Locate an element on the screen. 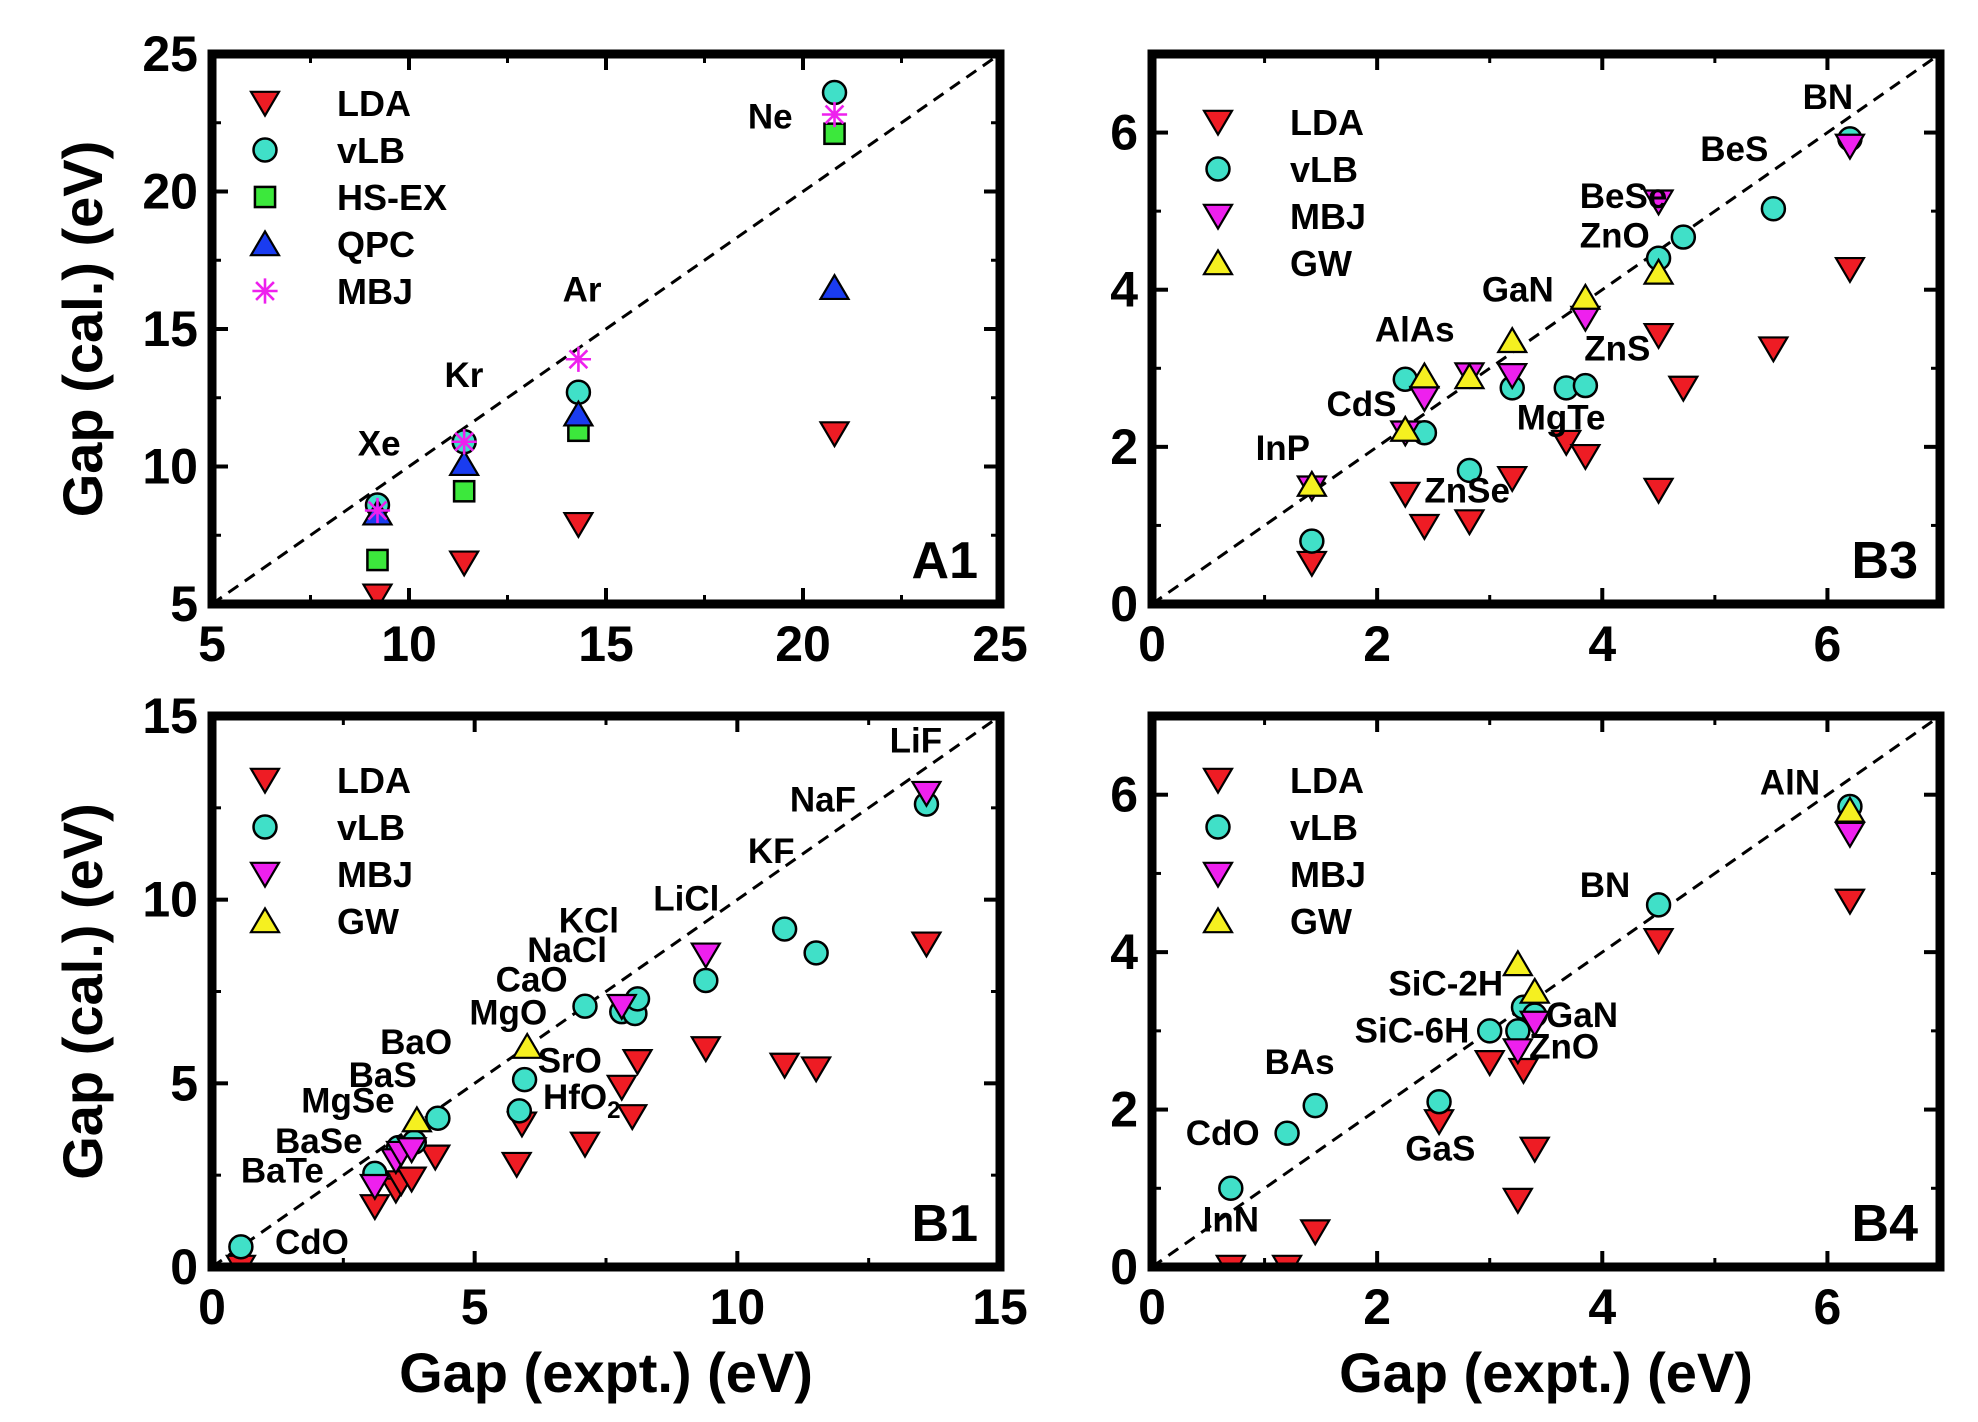  material-label: CaO is located at coordinates (532, 980).